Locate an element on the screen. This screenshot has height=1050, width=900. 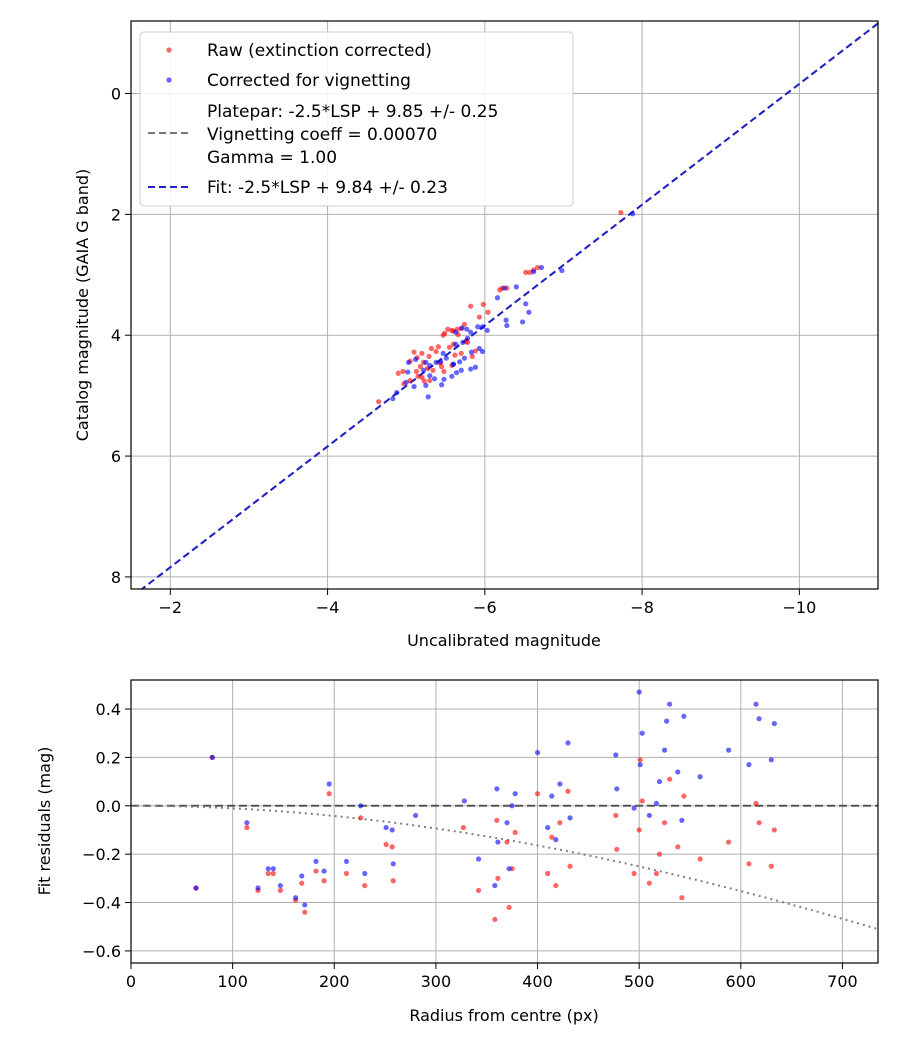
top-y-axis-label: Catalog magnitude (GAIA G band) is located at coordinates (82, 305).